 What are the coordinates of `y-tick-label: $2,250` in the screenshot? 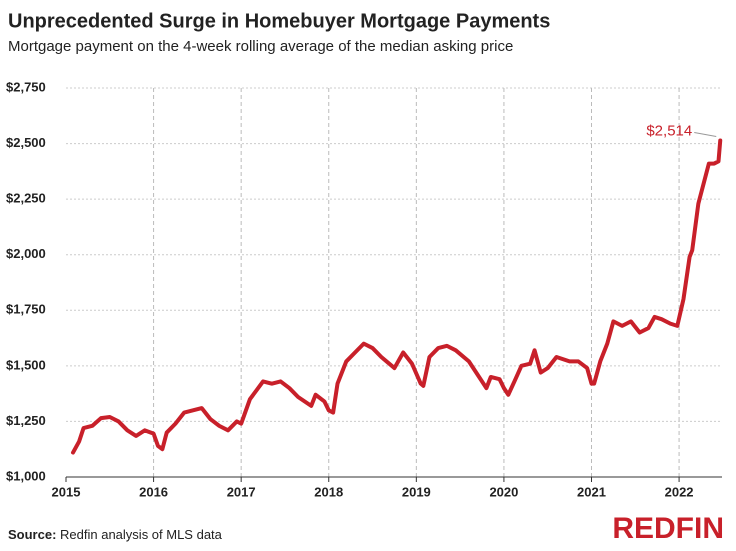 It's located at (26, 198).